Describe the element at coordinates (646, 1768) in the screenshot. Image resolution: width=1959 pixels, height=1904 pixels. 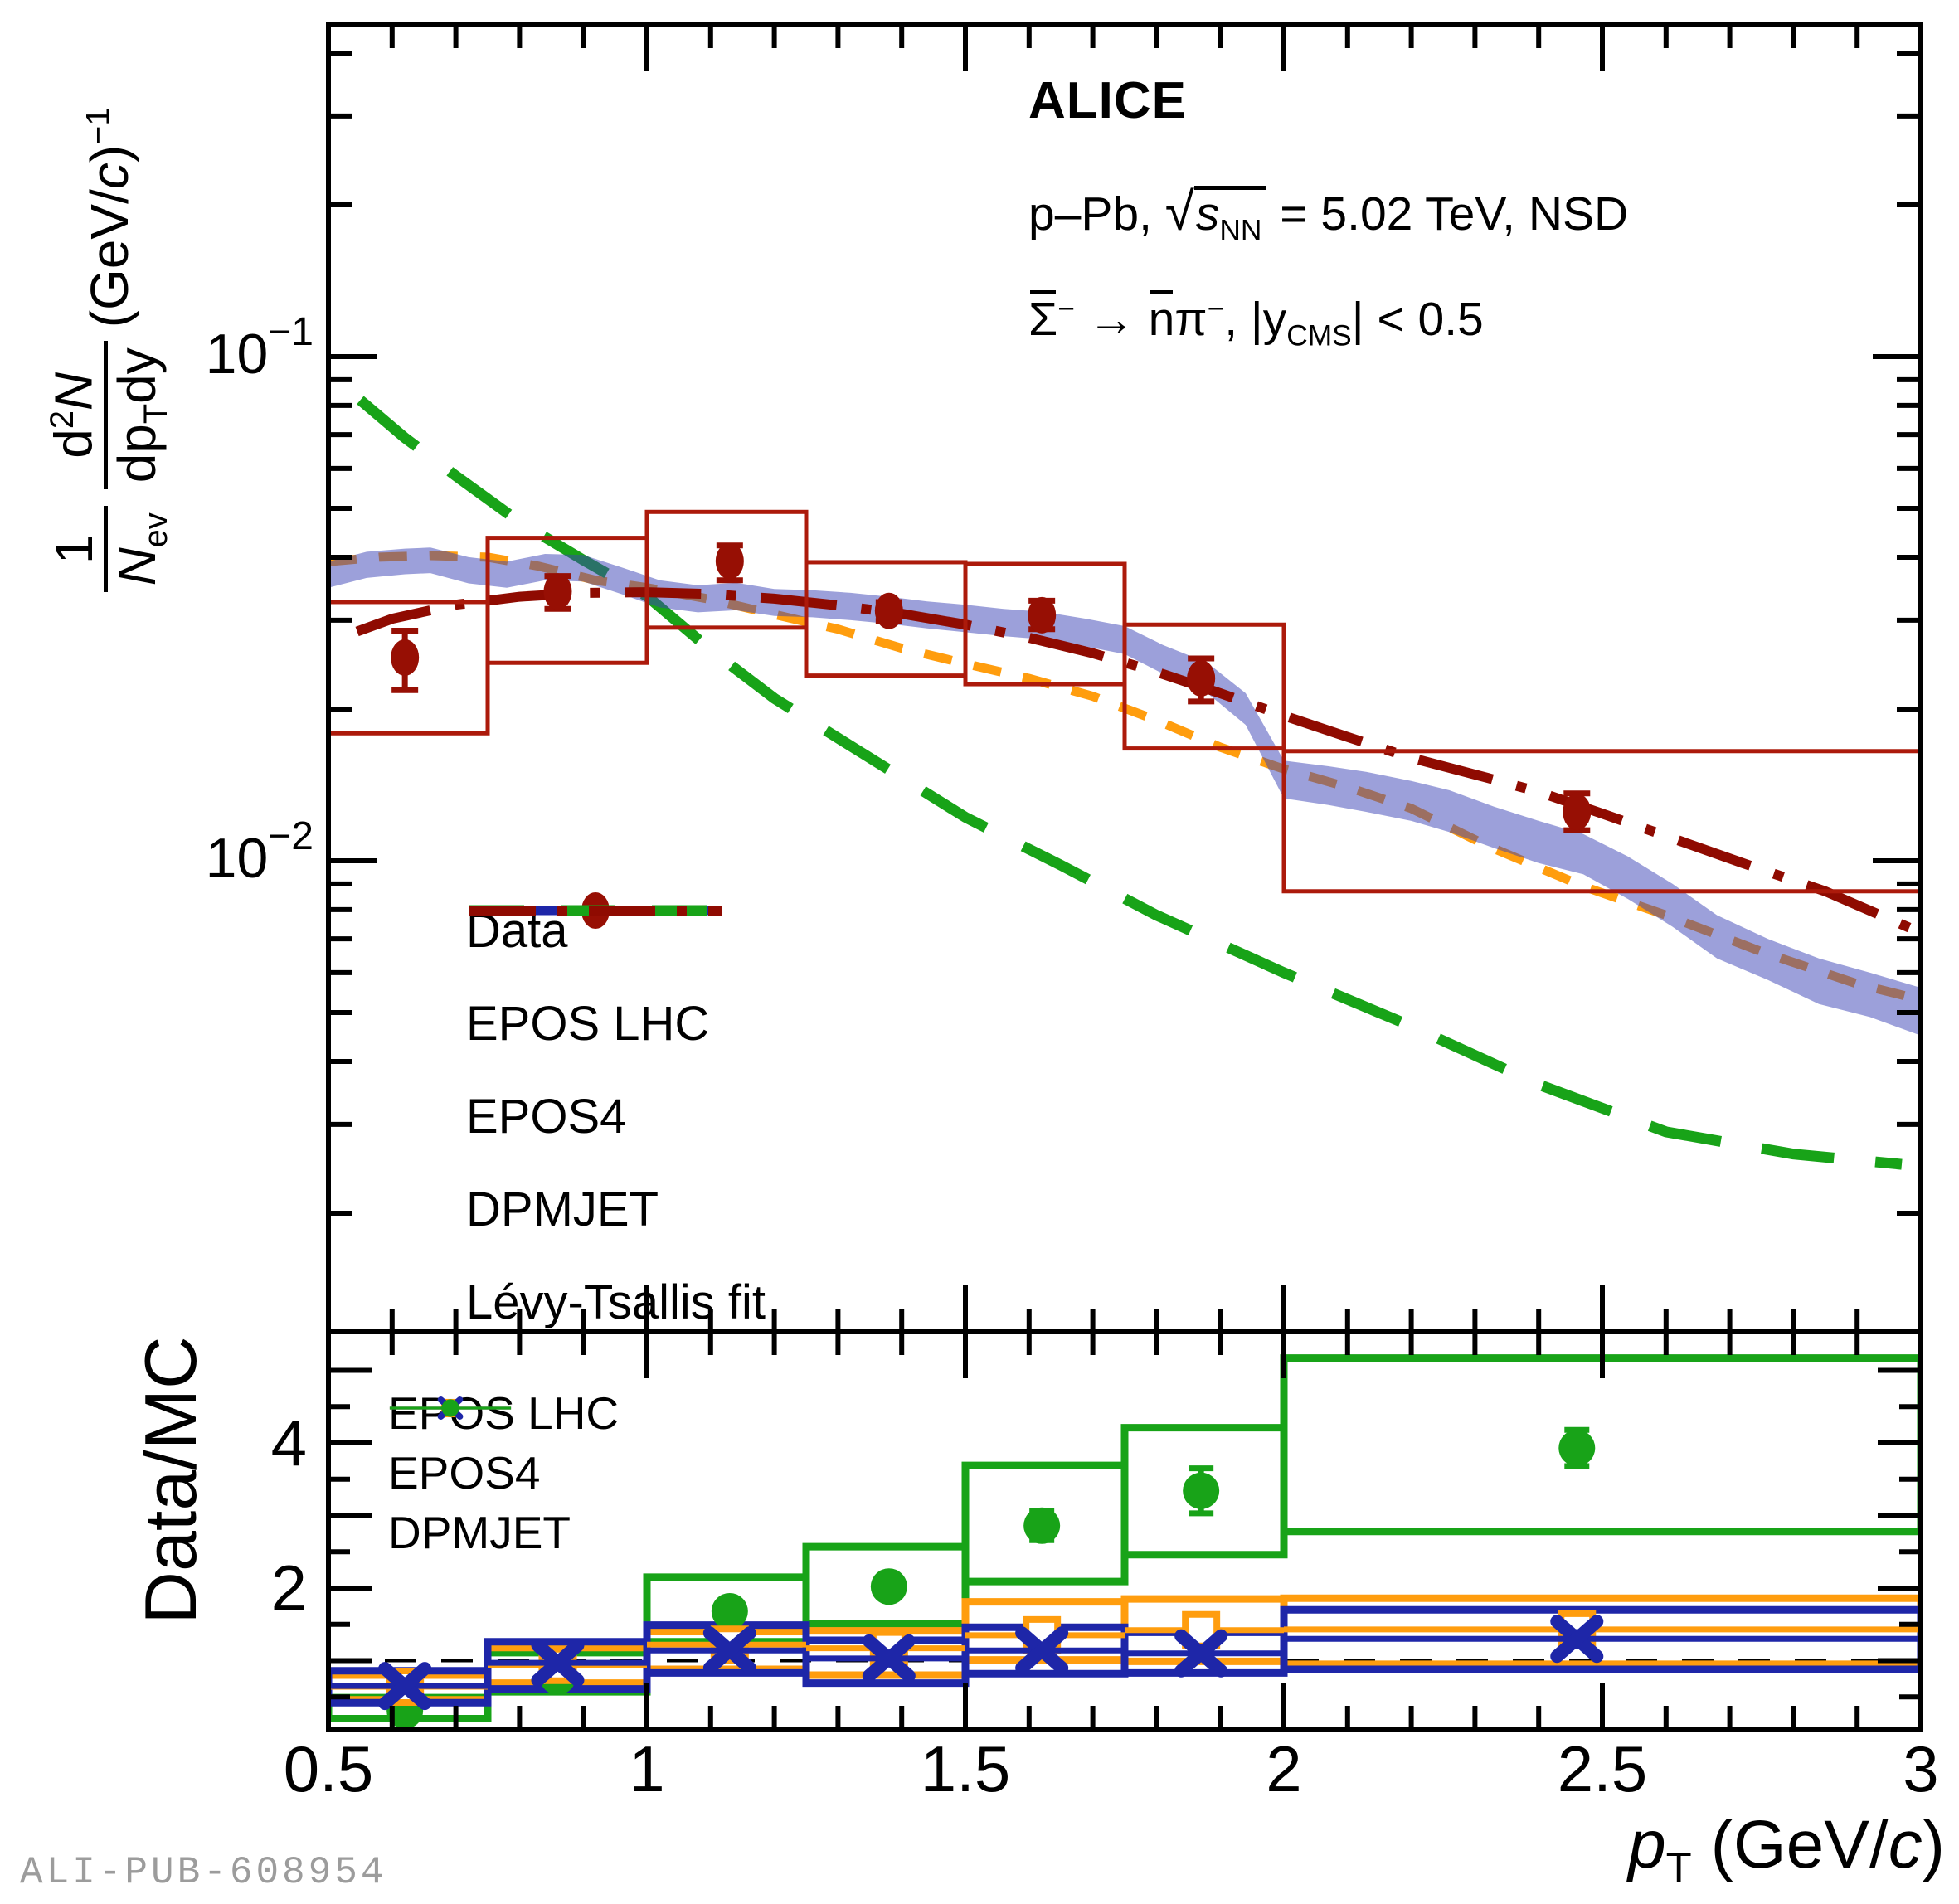
I see `x-tick-label: 1` at that location.